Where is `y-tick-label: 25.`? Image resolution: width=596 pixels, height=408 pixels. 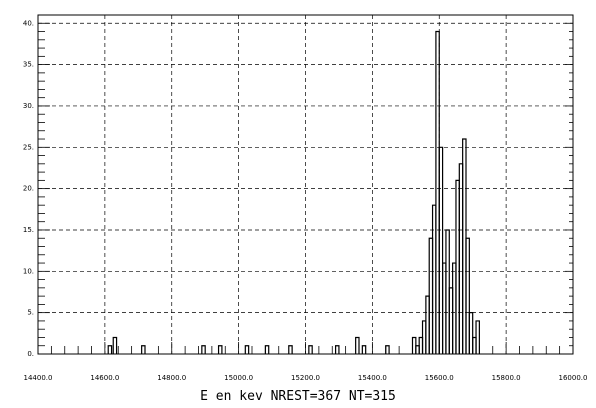
y-tick-label: 25. is located at coordinates (28, 147).